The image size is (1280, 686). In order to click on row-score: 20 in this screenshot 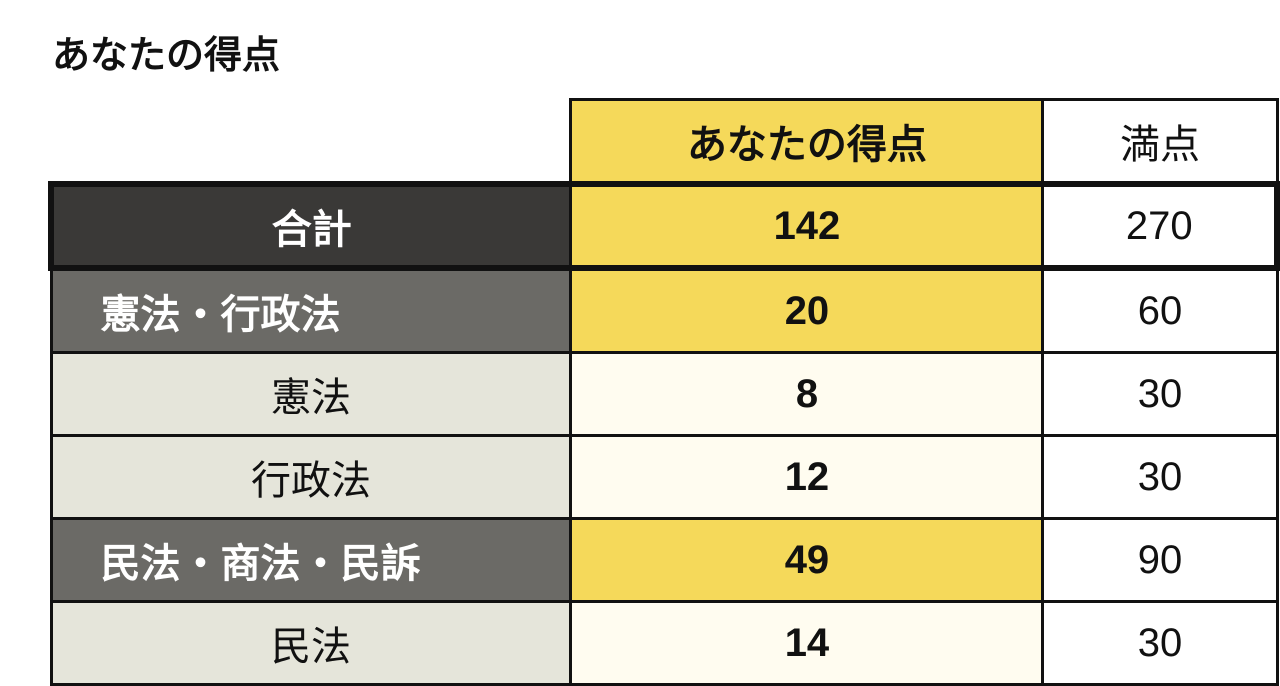, I will do `click(807, 310)`.